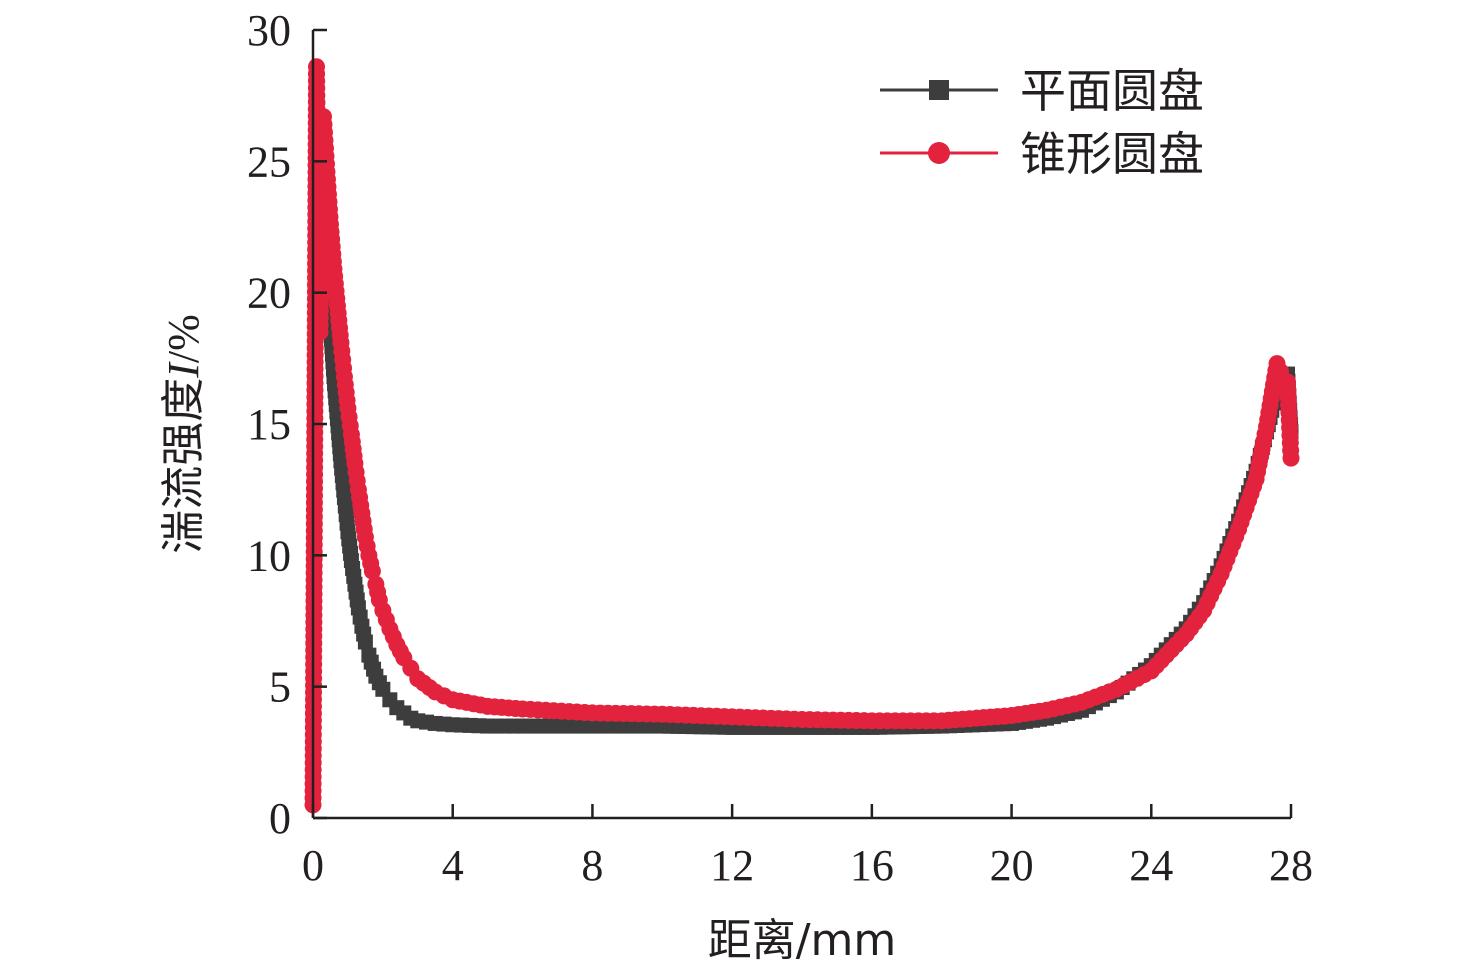  I want to click on y-axis-title-unit: /%, so click(183, 338).